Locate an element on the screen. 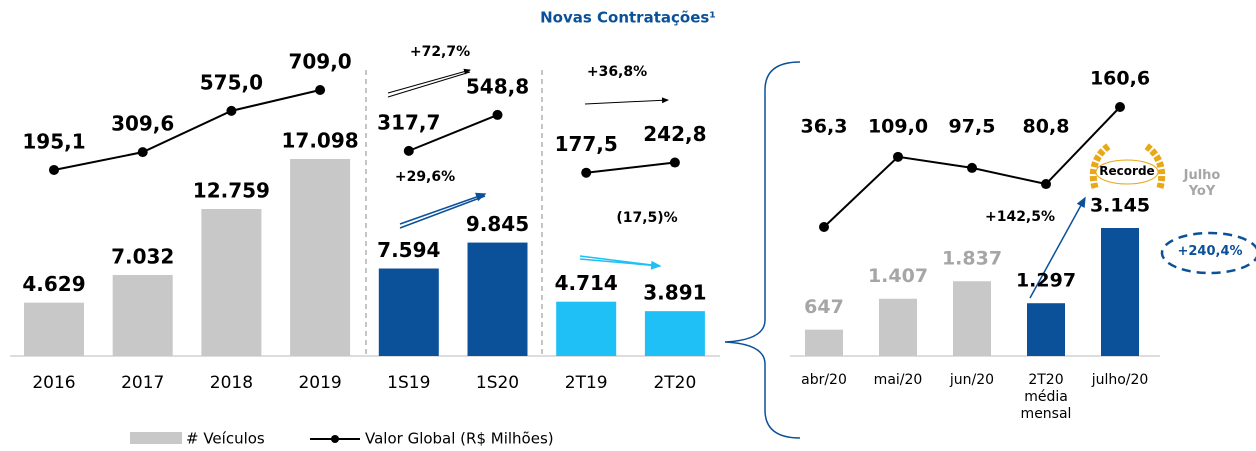 This screenshot has height=451, width=1256. annotation: +72,7% is located at coordinates (440, 52).